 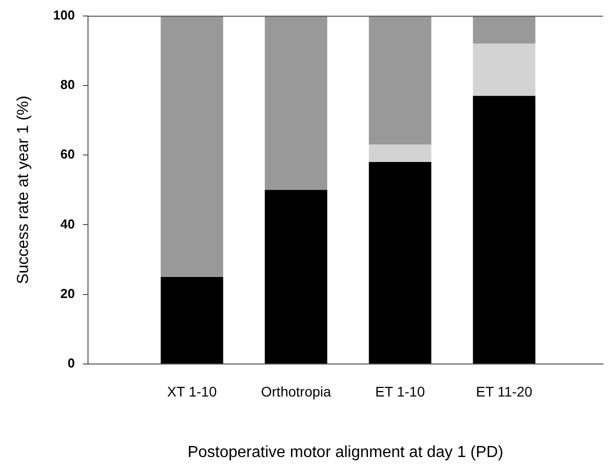 I want to click on y-tick-label: 0, so click(x=71, y=363).